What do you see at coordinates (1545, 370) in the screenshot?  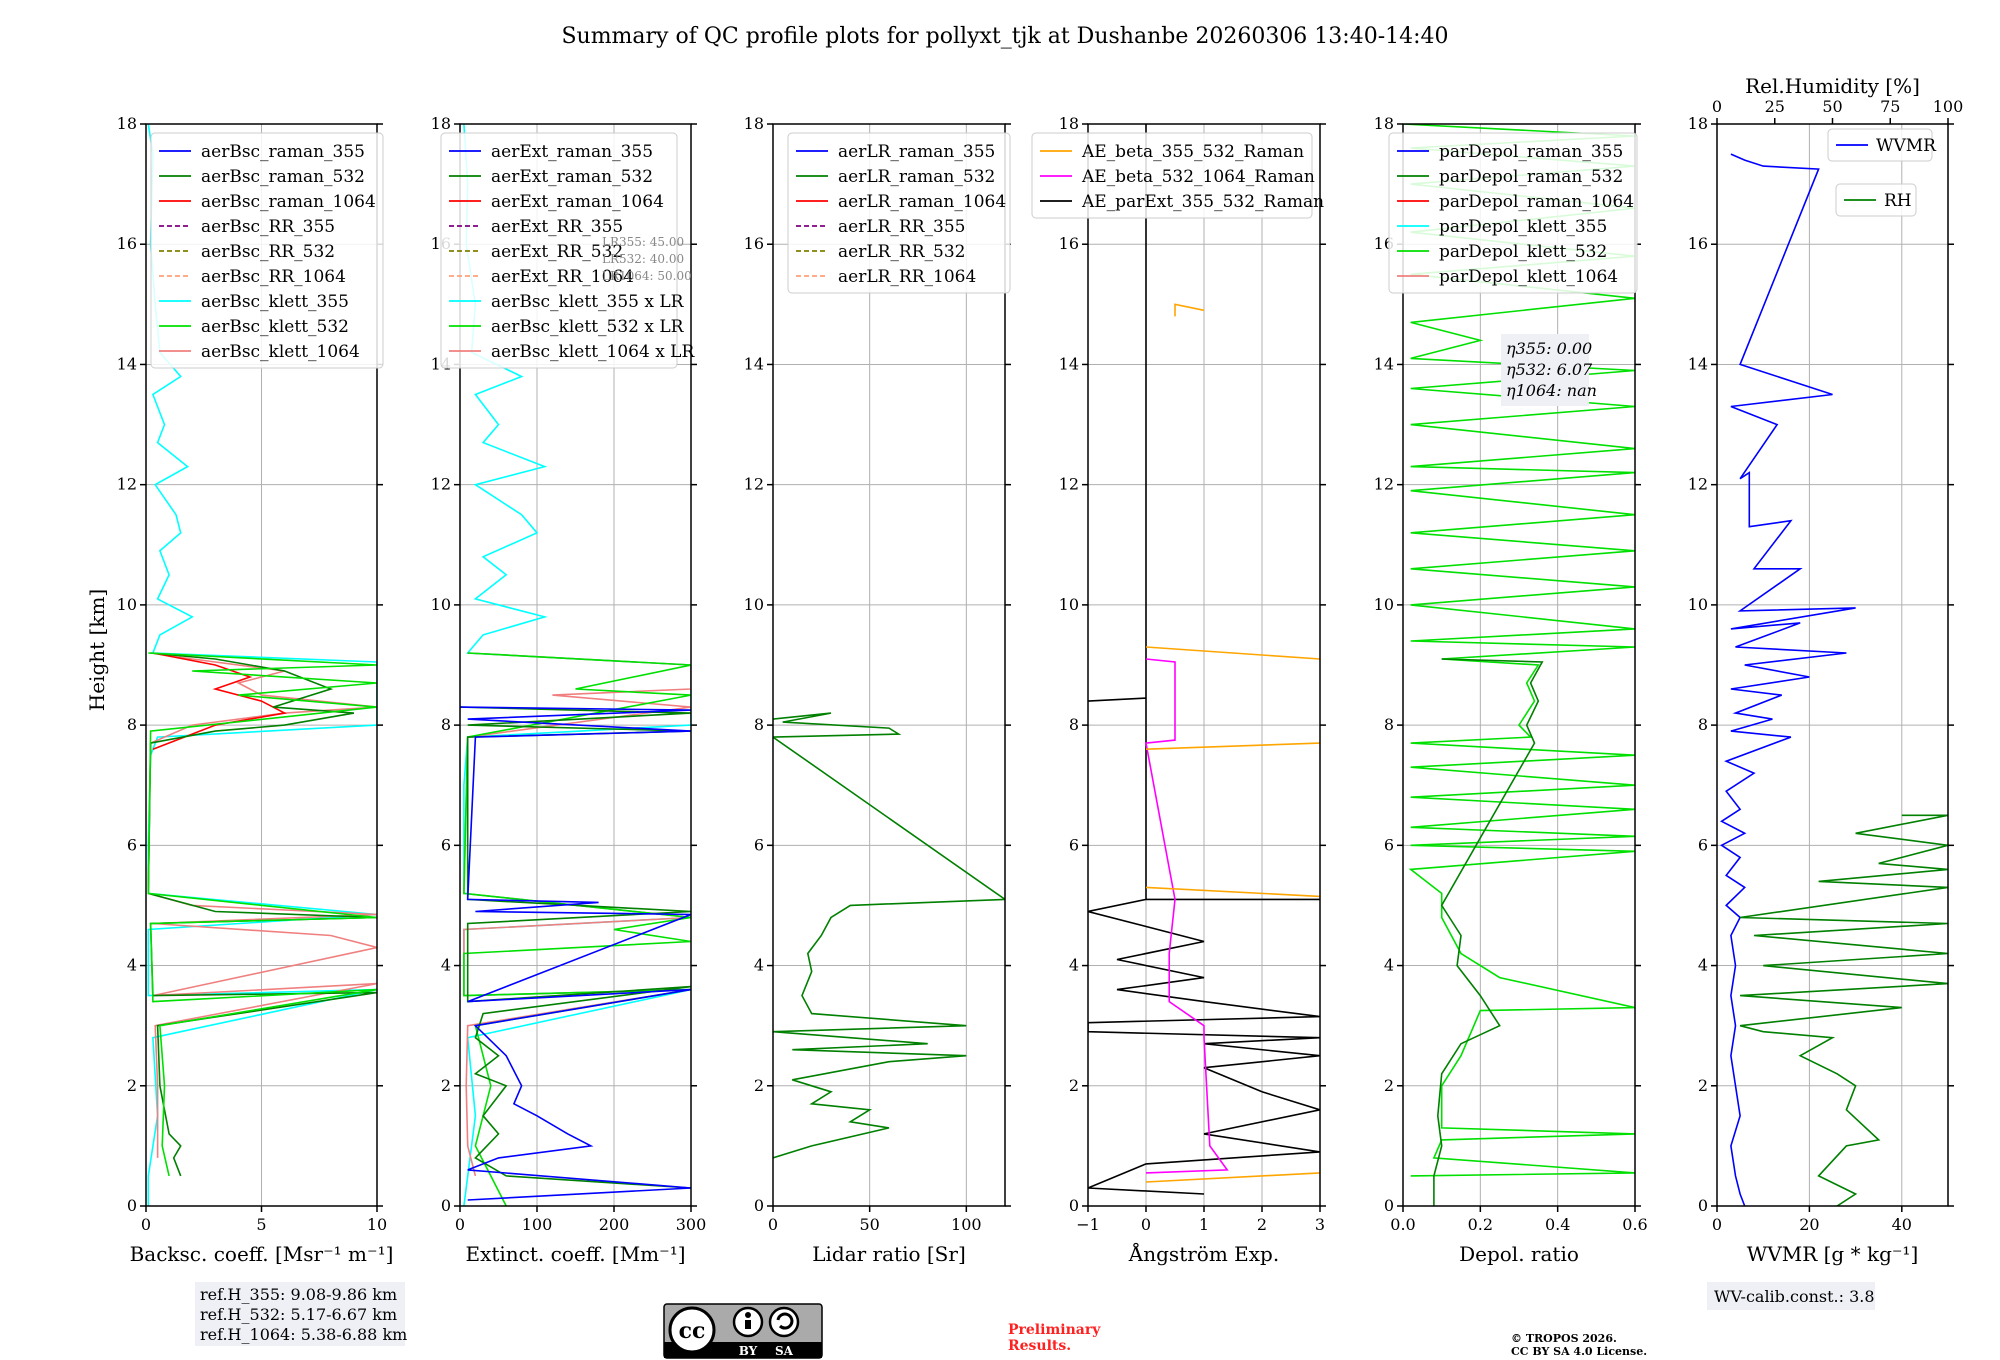 I see `eta-box` at bounding box center [1545, 370].